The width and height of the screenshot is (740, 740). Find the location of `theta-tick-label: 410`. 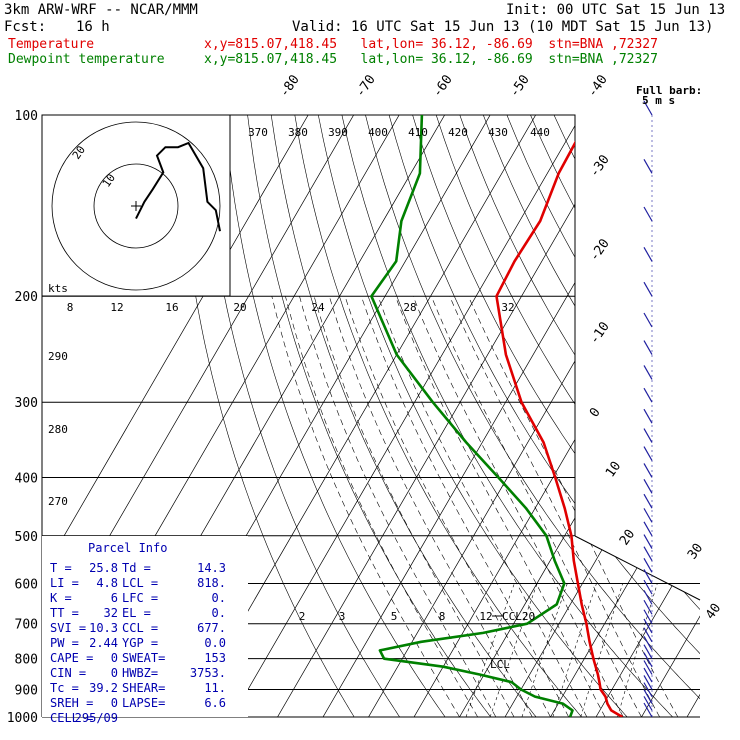

theta-tick-label: 410 is located at coordinates (418, 132).